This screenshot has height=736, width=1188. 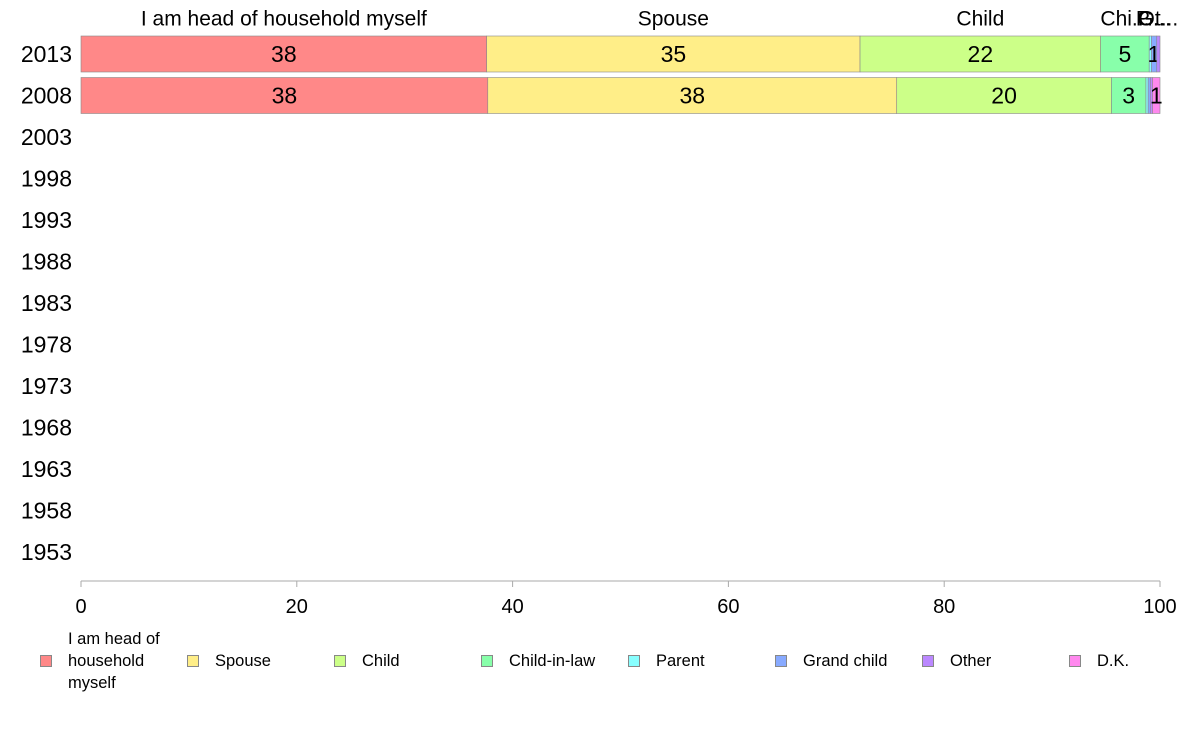 I want to click on legend-item-child-in-law: Child-in-law, so click(x=538, y=661).